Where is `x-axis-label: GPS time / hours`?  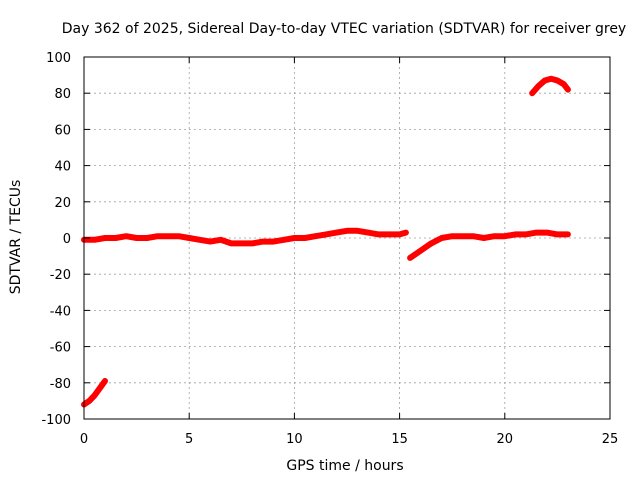 x-axis-label: GPS time / hours is located at coordinates (344, 466).